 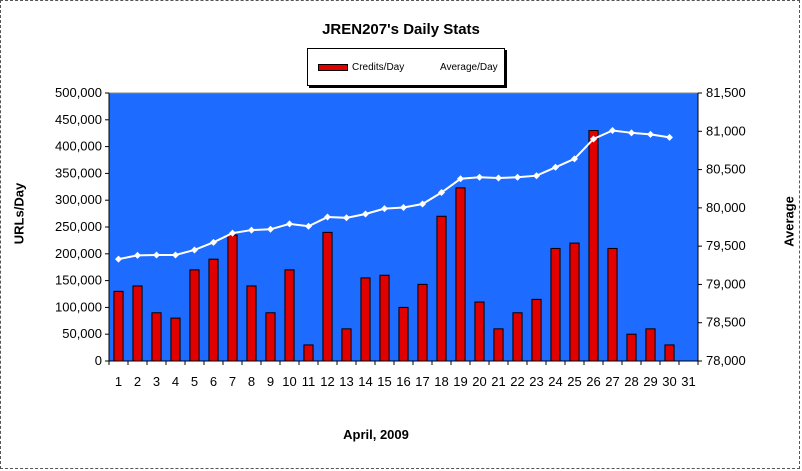 I want to click on y-tick-label-right: 78,500, so click(x=726, y=322).